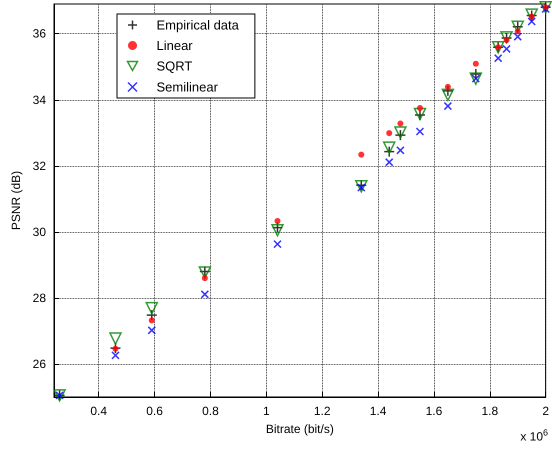 This screenshot has height=450, width=552. Describe the element at coordinates (434, 411) in the screenshot. I see `x-tick-label: 1.6` at that location.